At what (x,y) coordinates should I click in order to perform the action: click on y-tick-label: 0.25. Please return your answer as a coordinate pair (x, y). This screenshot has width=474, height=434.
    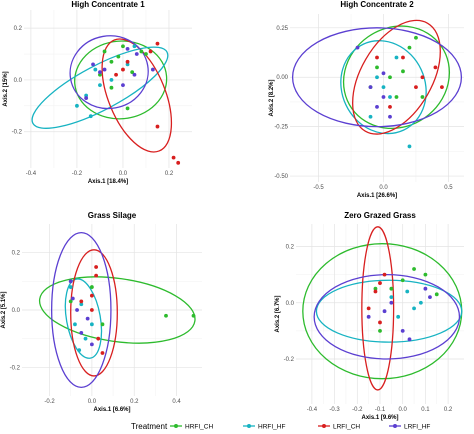
    Looking at the image, I should click on (282, 29).